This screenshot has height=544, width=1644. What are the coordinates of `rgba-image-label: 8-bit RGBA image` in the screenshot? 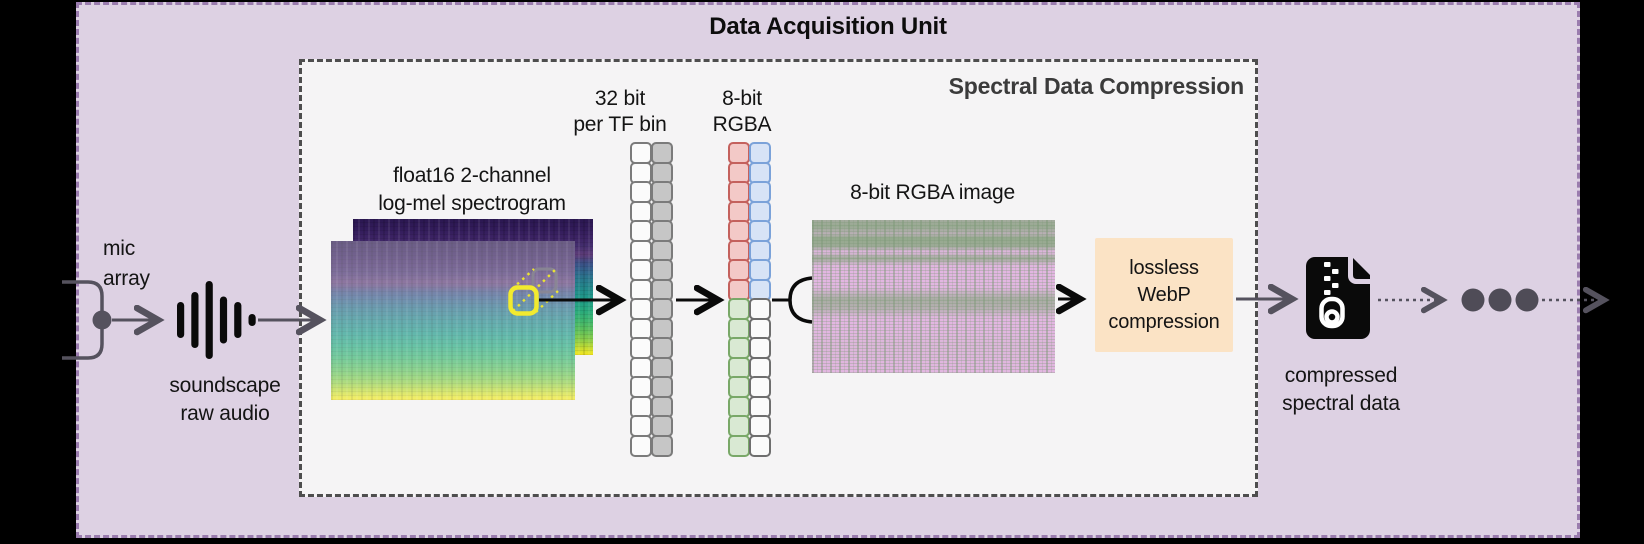 It's located at (932, 192).